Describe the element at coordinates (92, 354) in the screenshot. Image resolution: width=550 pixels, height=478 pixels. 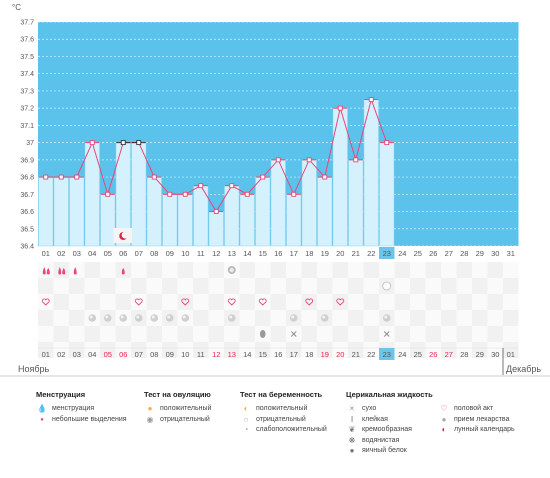
I see `bottom-axis-day-label: 04` at that location.